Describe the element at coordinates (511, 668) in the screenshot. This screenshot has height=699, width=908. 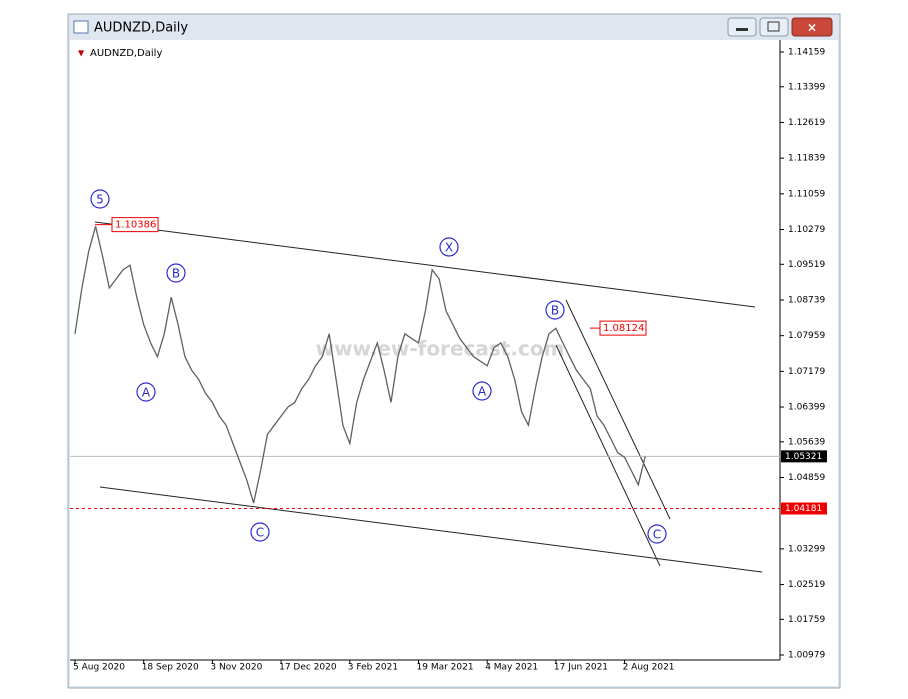
I see `x-tick-label: 4 May 2021` at that location.